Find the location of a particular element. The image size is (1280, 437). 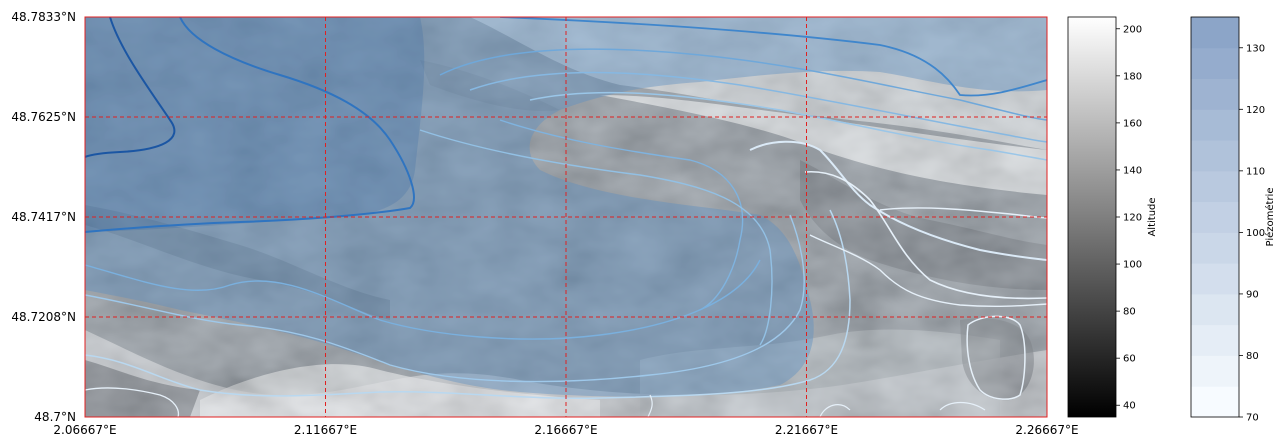

lat-tick-label: 48.7417°N is located at coordinates (43, 217).